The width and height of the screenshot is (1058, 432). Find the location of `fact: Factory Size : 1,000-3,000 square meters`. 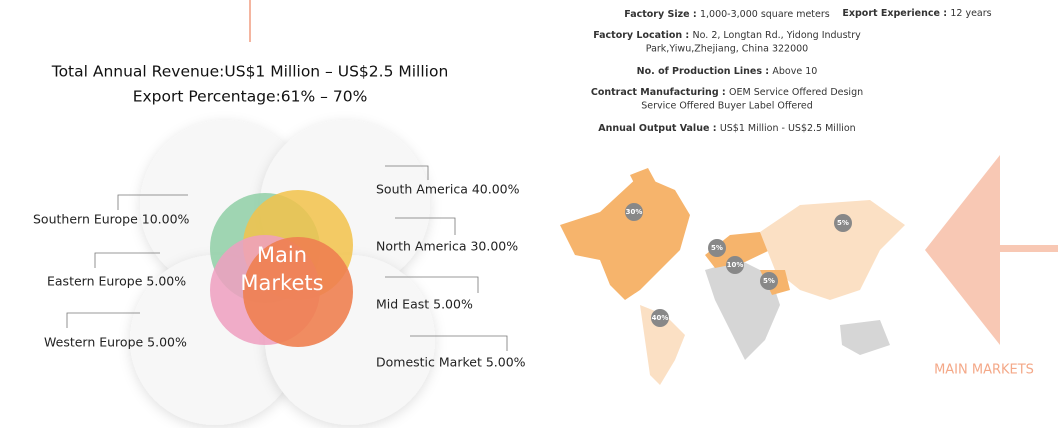

fact: Factory Size : 1,000-3,000 square meters is located at coordinates (727, 14).